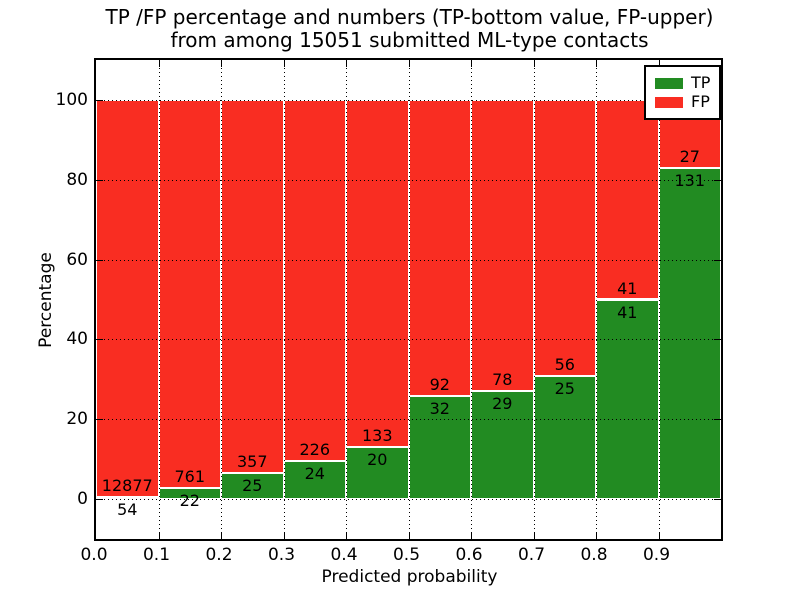 Image resolution: width=800 pixels, height=600 pixels. Describe the element at coordinates (469, 555) in the screenshot. I see `x-tick-label: 0.6` at that location.